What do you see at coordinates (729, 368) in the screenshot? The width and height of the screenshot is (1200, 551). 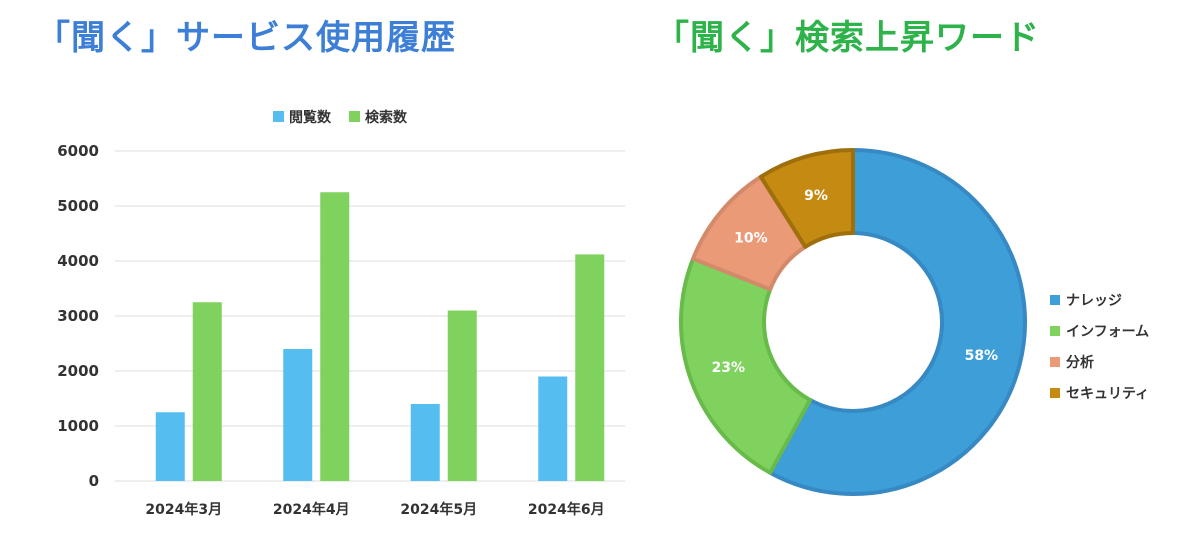 I see `slice-label: 23%` at bounding box center [729, 368].